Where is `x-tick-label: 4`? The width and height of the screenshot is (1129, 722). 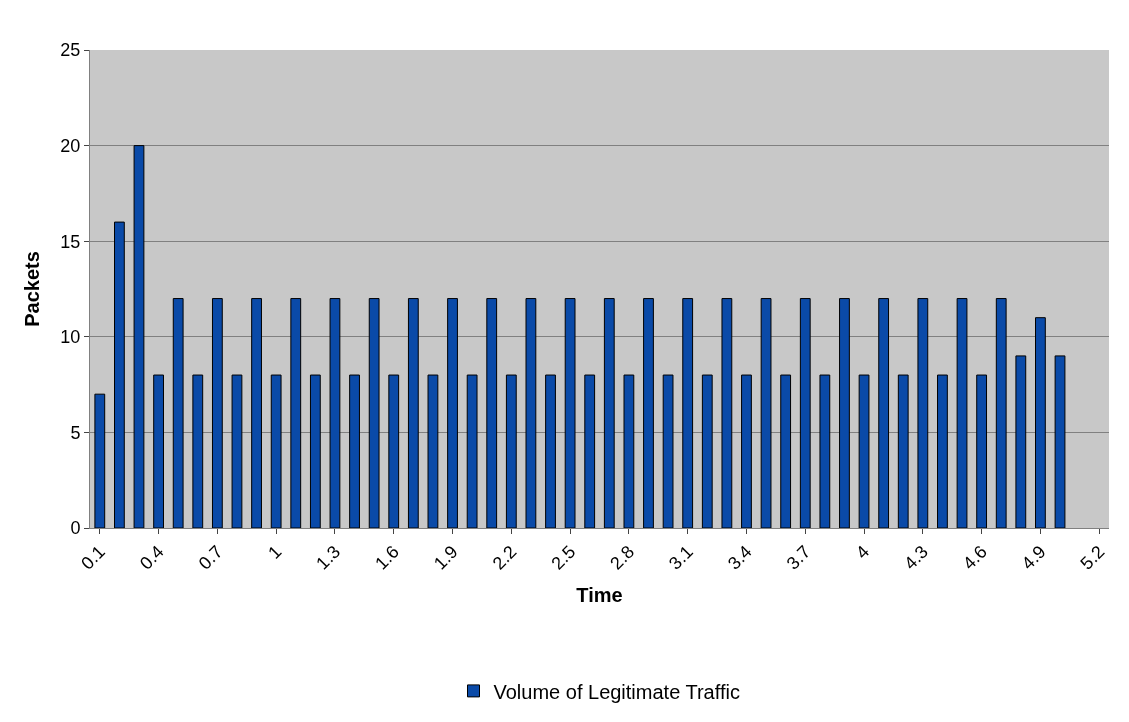 x-tick-label: 4 is located at coordinates (863, 552).